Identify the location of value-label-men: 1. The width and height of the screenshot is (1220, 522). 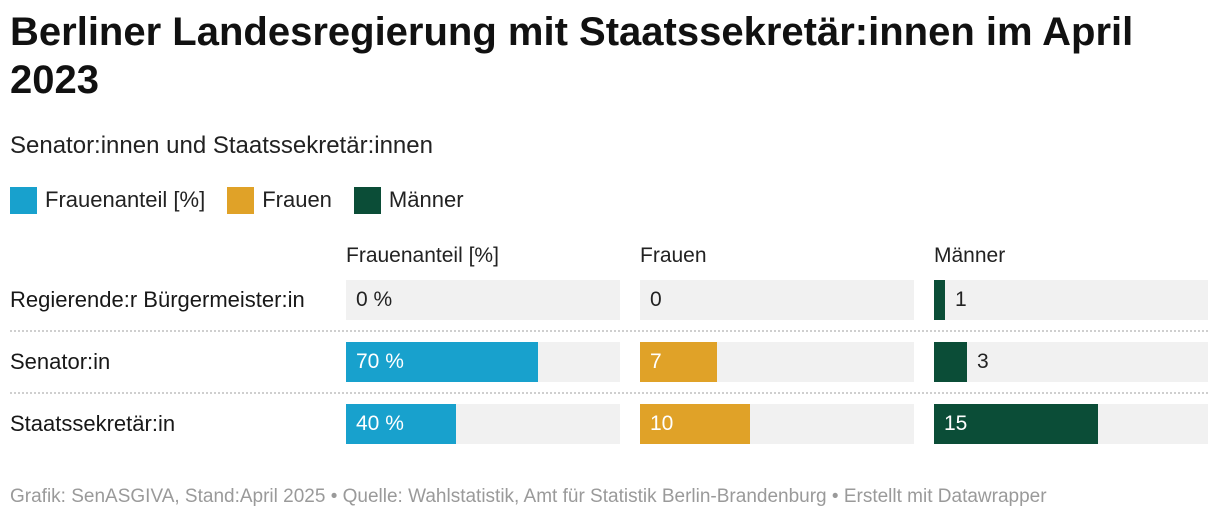
(961, 299).